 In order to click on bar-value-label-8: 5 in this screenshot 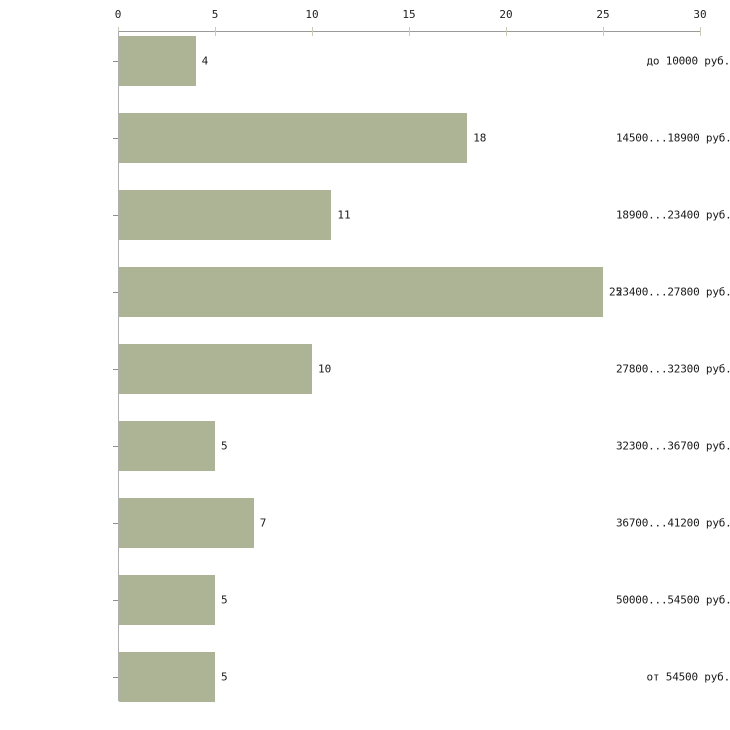, I will do `click(224, 677)`.